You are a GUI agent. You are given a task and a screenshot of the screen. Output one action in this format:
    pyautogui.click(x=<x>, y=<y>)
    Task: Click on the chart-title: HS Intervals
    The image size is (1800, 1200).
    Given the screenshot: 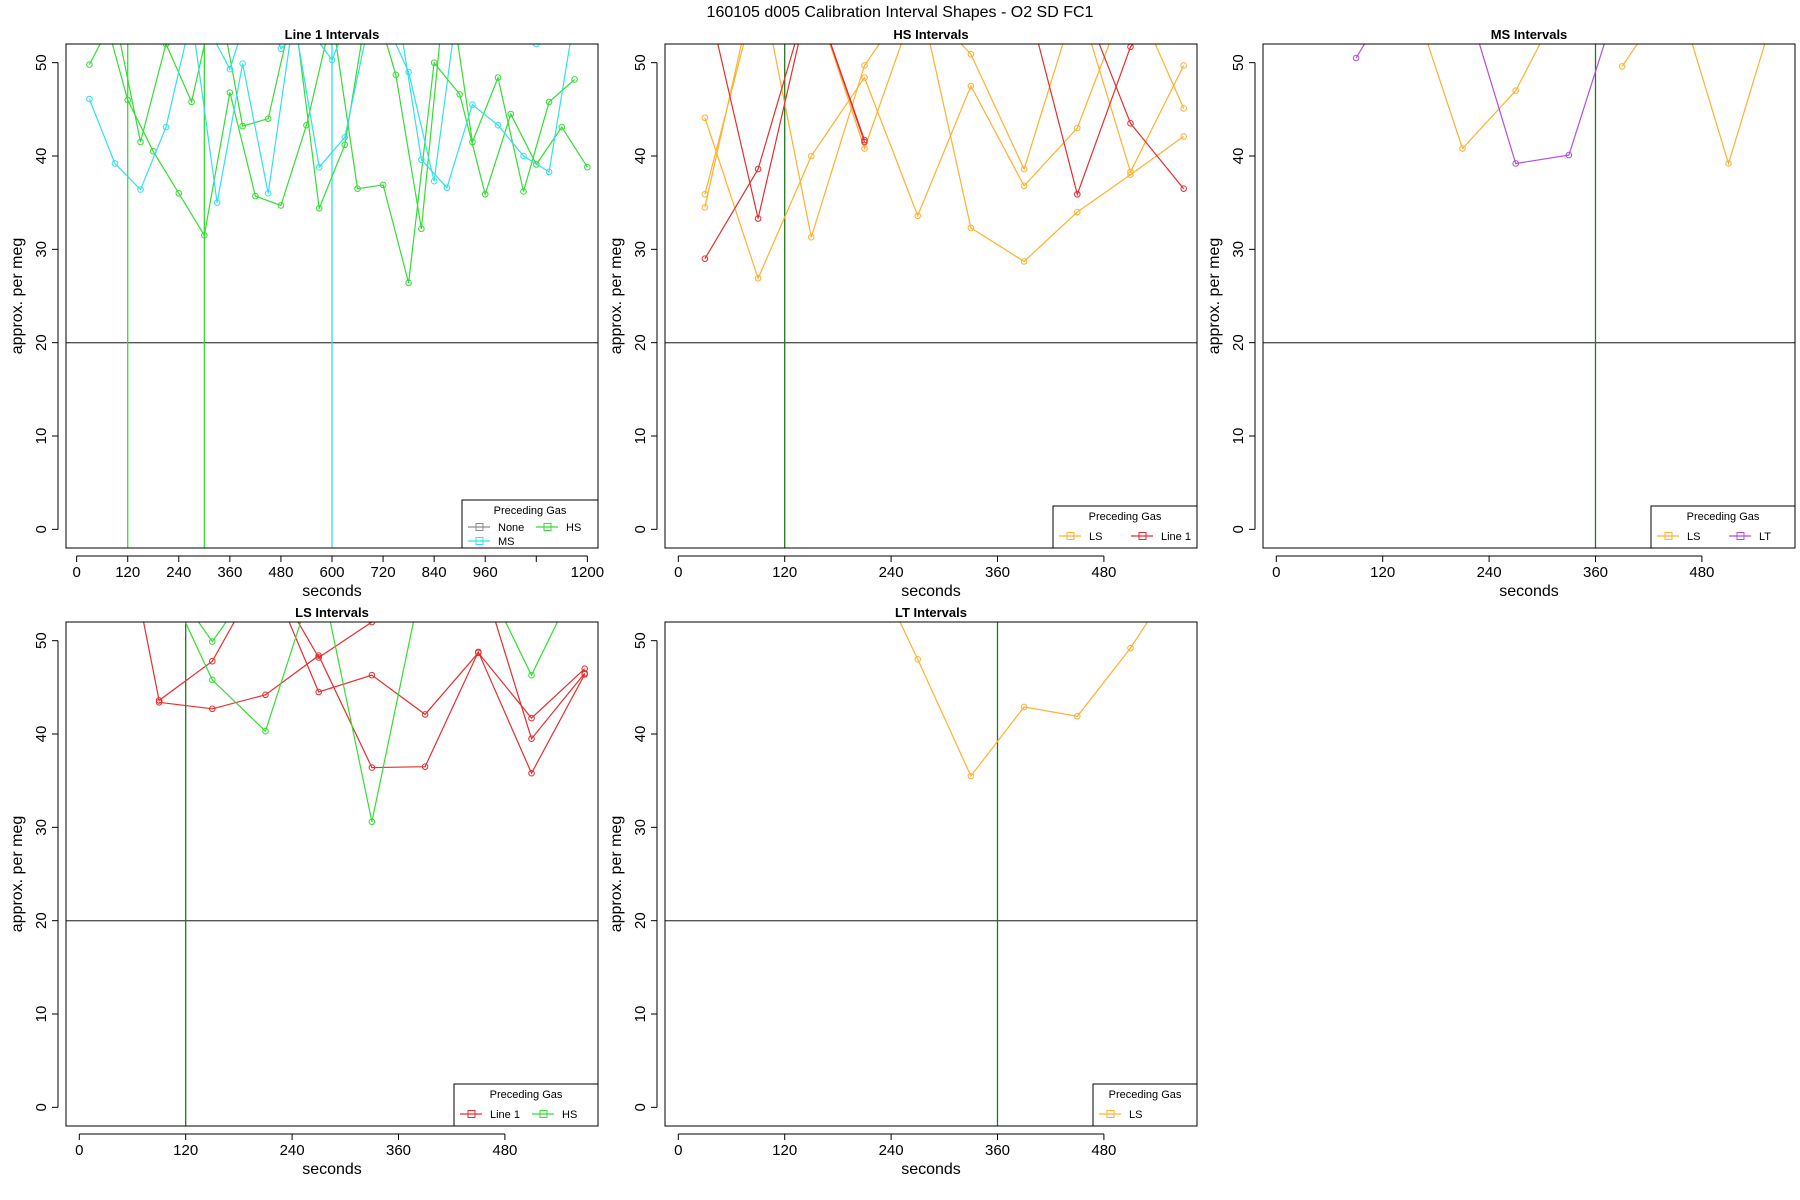 What is the action you would take?
    pyautogui.click(x=930, y=34)
    